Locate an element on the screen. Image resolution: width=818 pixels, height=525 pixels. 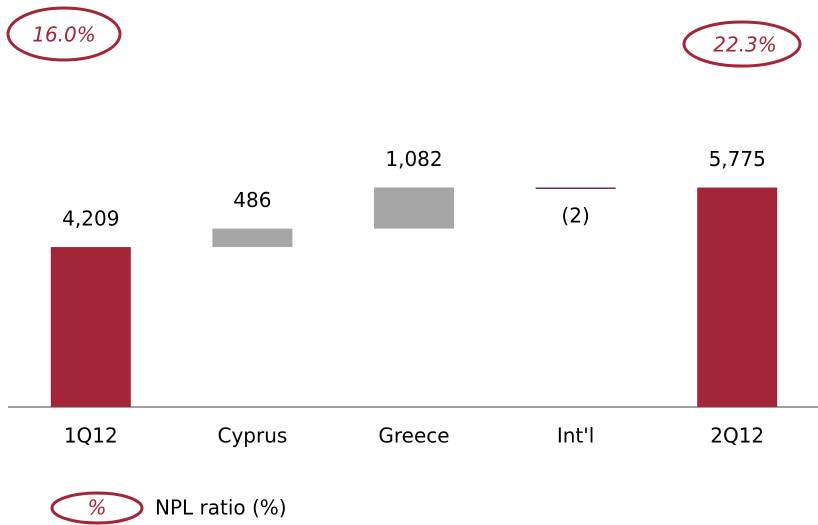
legend-ellipse is located at coordinates (97, 508).